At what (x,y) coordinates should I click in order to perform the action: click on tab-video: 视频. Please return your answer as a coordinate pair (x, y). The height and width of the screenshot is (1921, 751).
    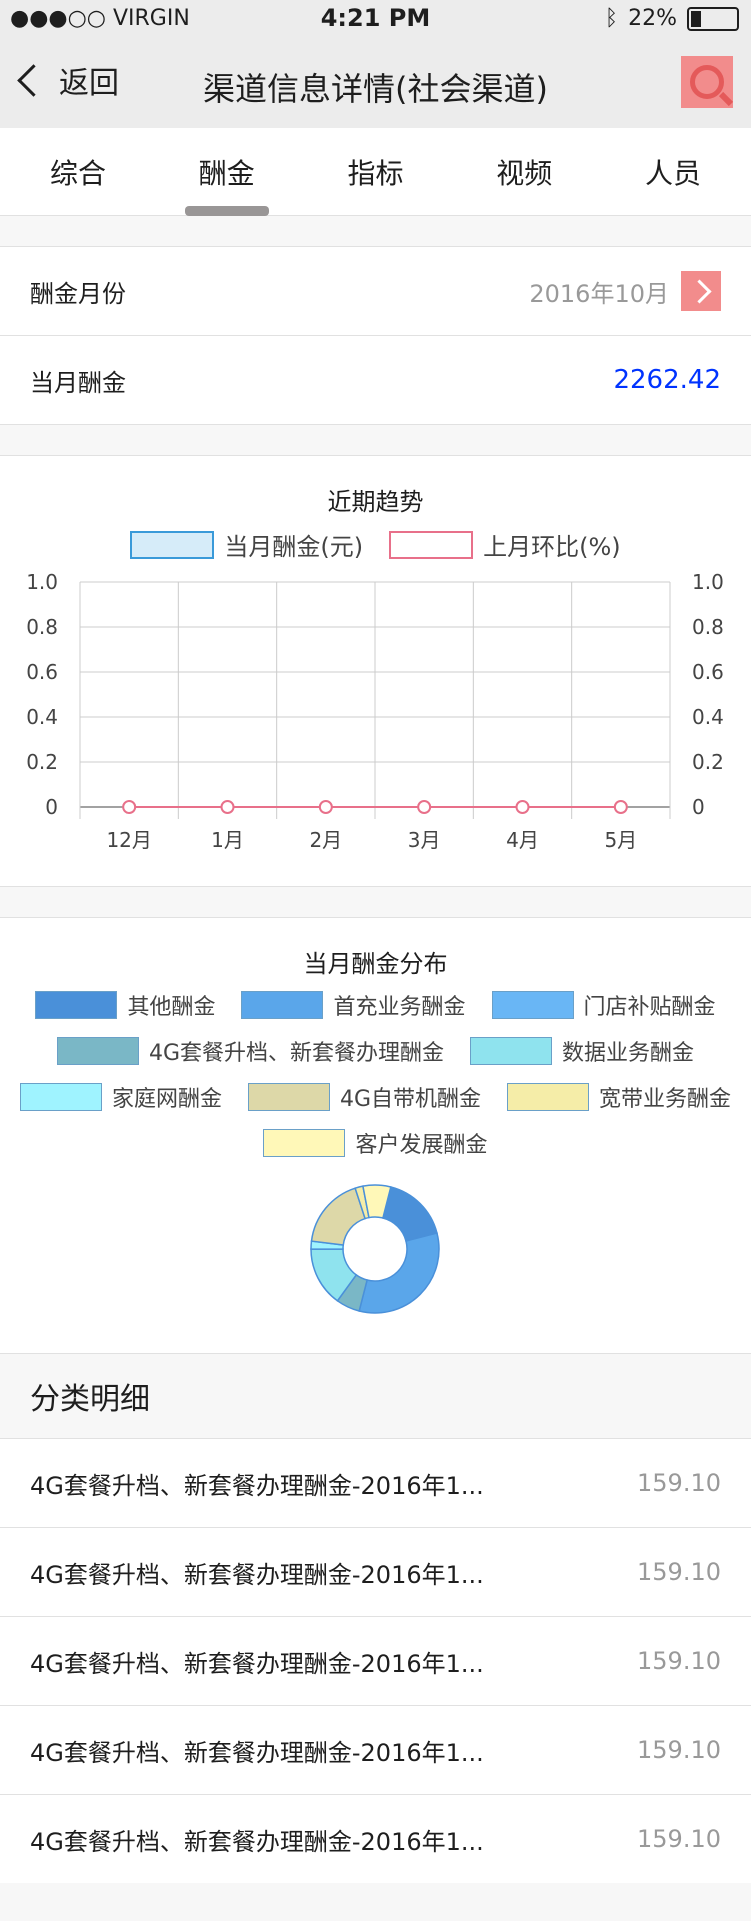
    Looking at the image, I should click on (524, 173).